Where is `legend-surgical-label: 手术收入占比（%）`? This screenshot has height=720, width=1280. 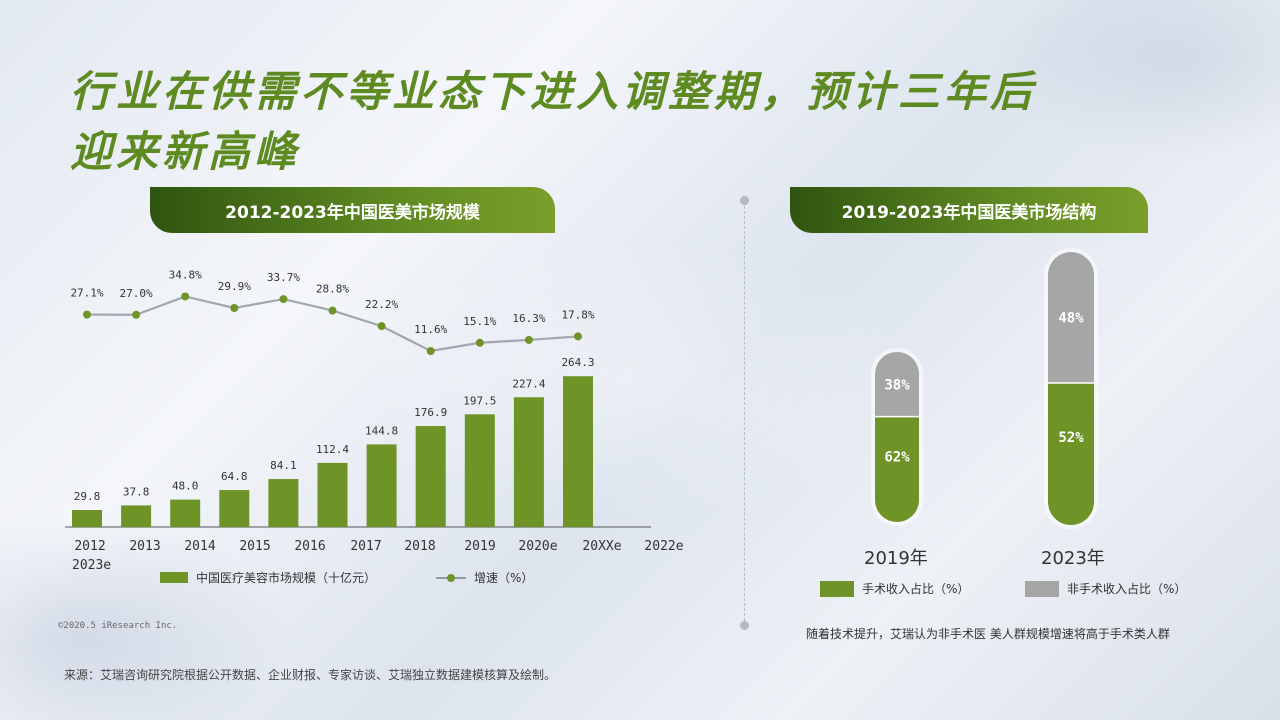 legend-surgical-label: 手术收入占比（%） is located at coordinates (916, 589).